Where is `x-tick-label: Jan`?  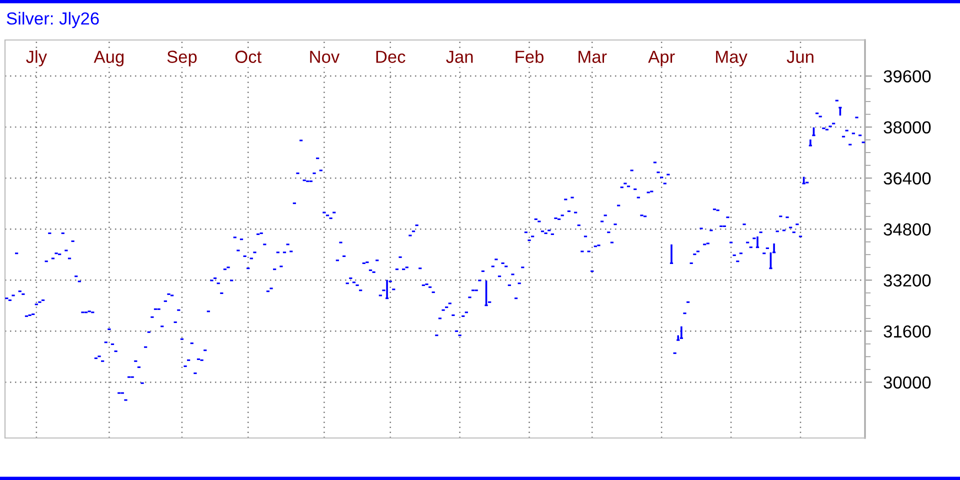 x-tick-label: Jan is located at coordinates (459, 56).